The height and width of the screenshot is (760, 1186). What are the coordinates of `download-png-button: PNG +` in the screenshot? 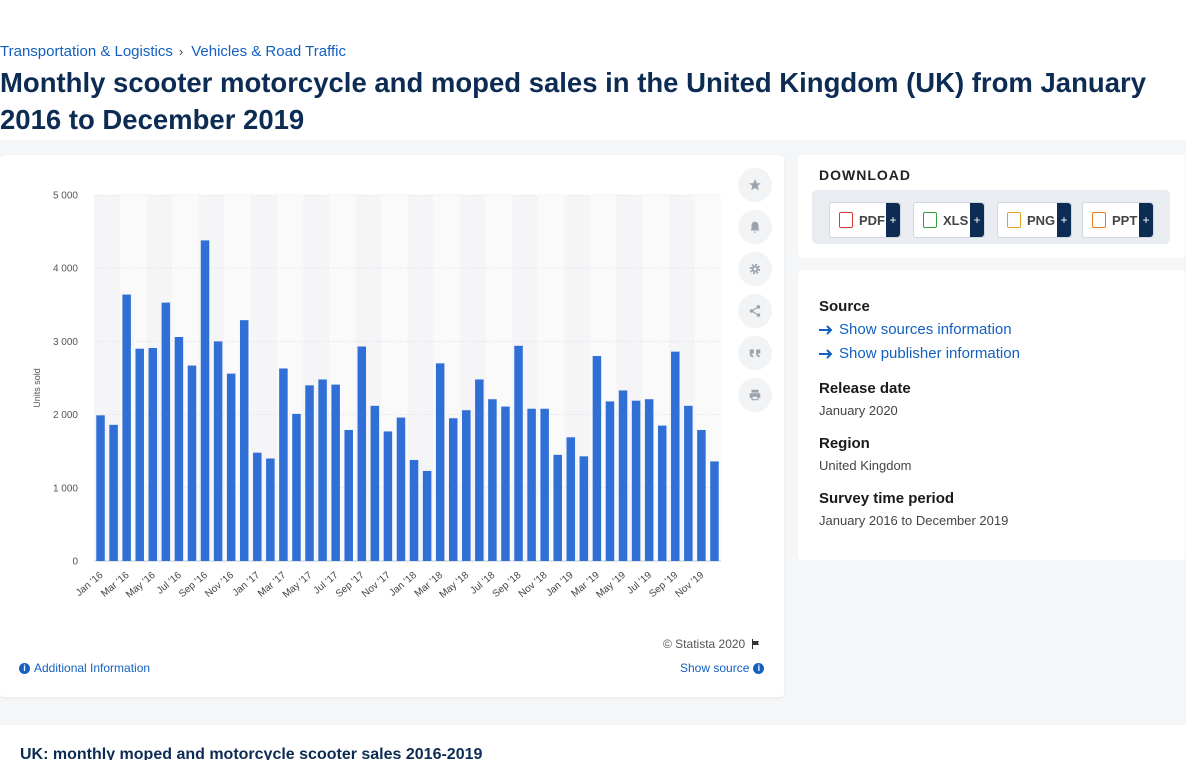 It's located at (1034, 220).